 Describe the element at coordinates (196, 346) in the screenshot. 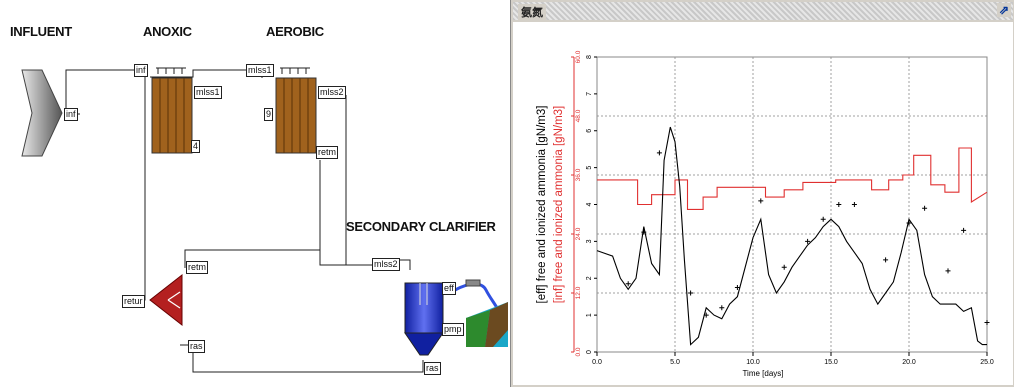

I see `splitter-ras-port: ras` at that location.